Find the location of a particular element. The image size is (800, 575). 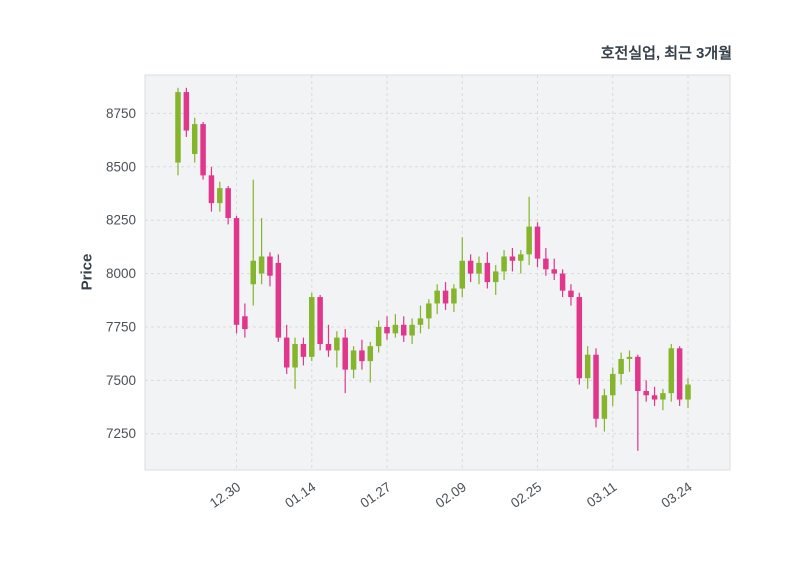

x-tick-label: 03.11 is located at coordinates (601, 494).